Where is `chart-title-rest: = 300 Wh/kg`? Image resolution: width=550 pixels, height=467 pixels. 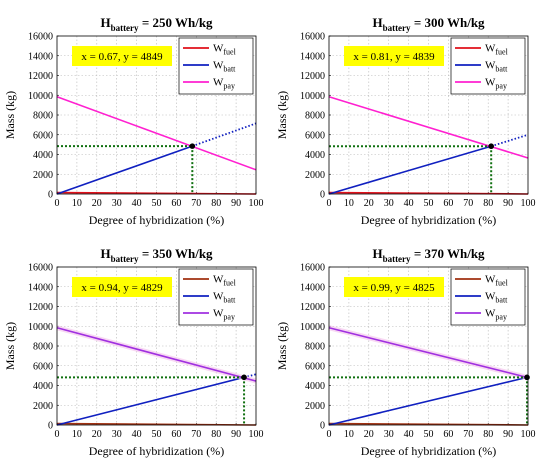
chart-title-rest: = 300 Wh/kg is located at coordinates (448, 22).